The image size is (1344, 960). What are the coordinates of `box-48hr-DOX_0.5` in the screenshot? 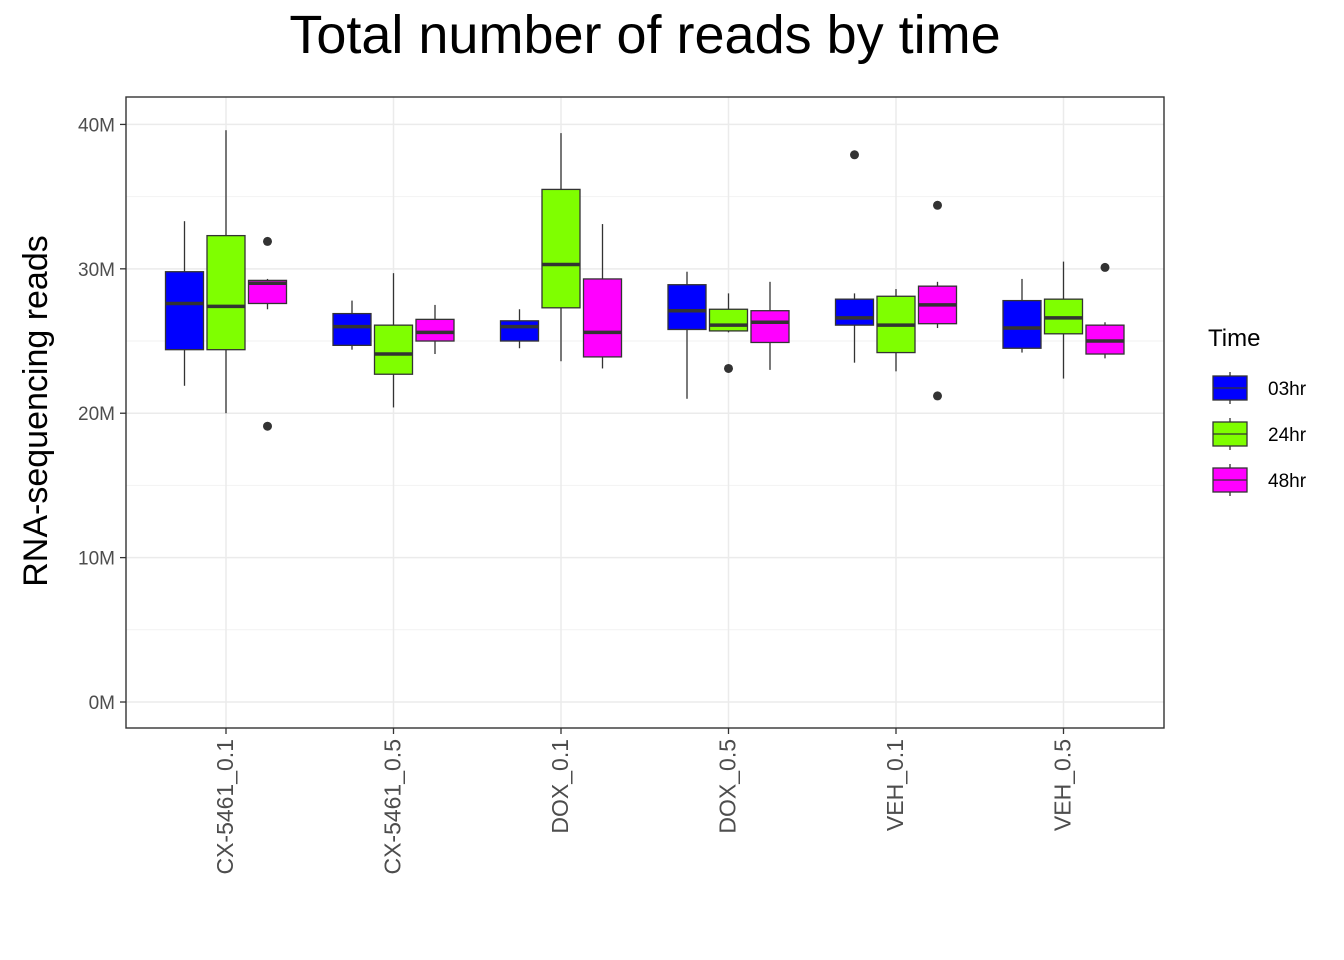 It's located at (770, 325).